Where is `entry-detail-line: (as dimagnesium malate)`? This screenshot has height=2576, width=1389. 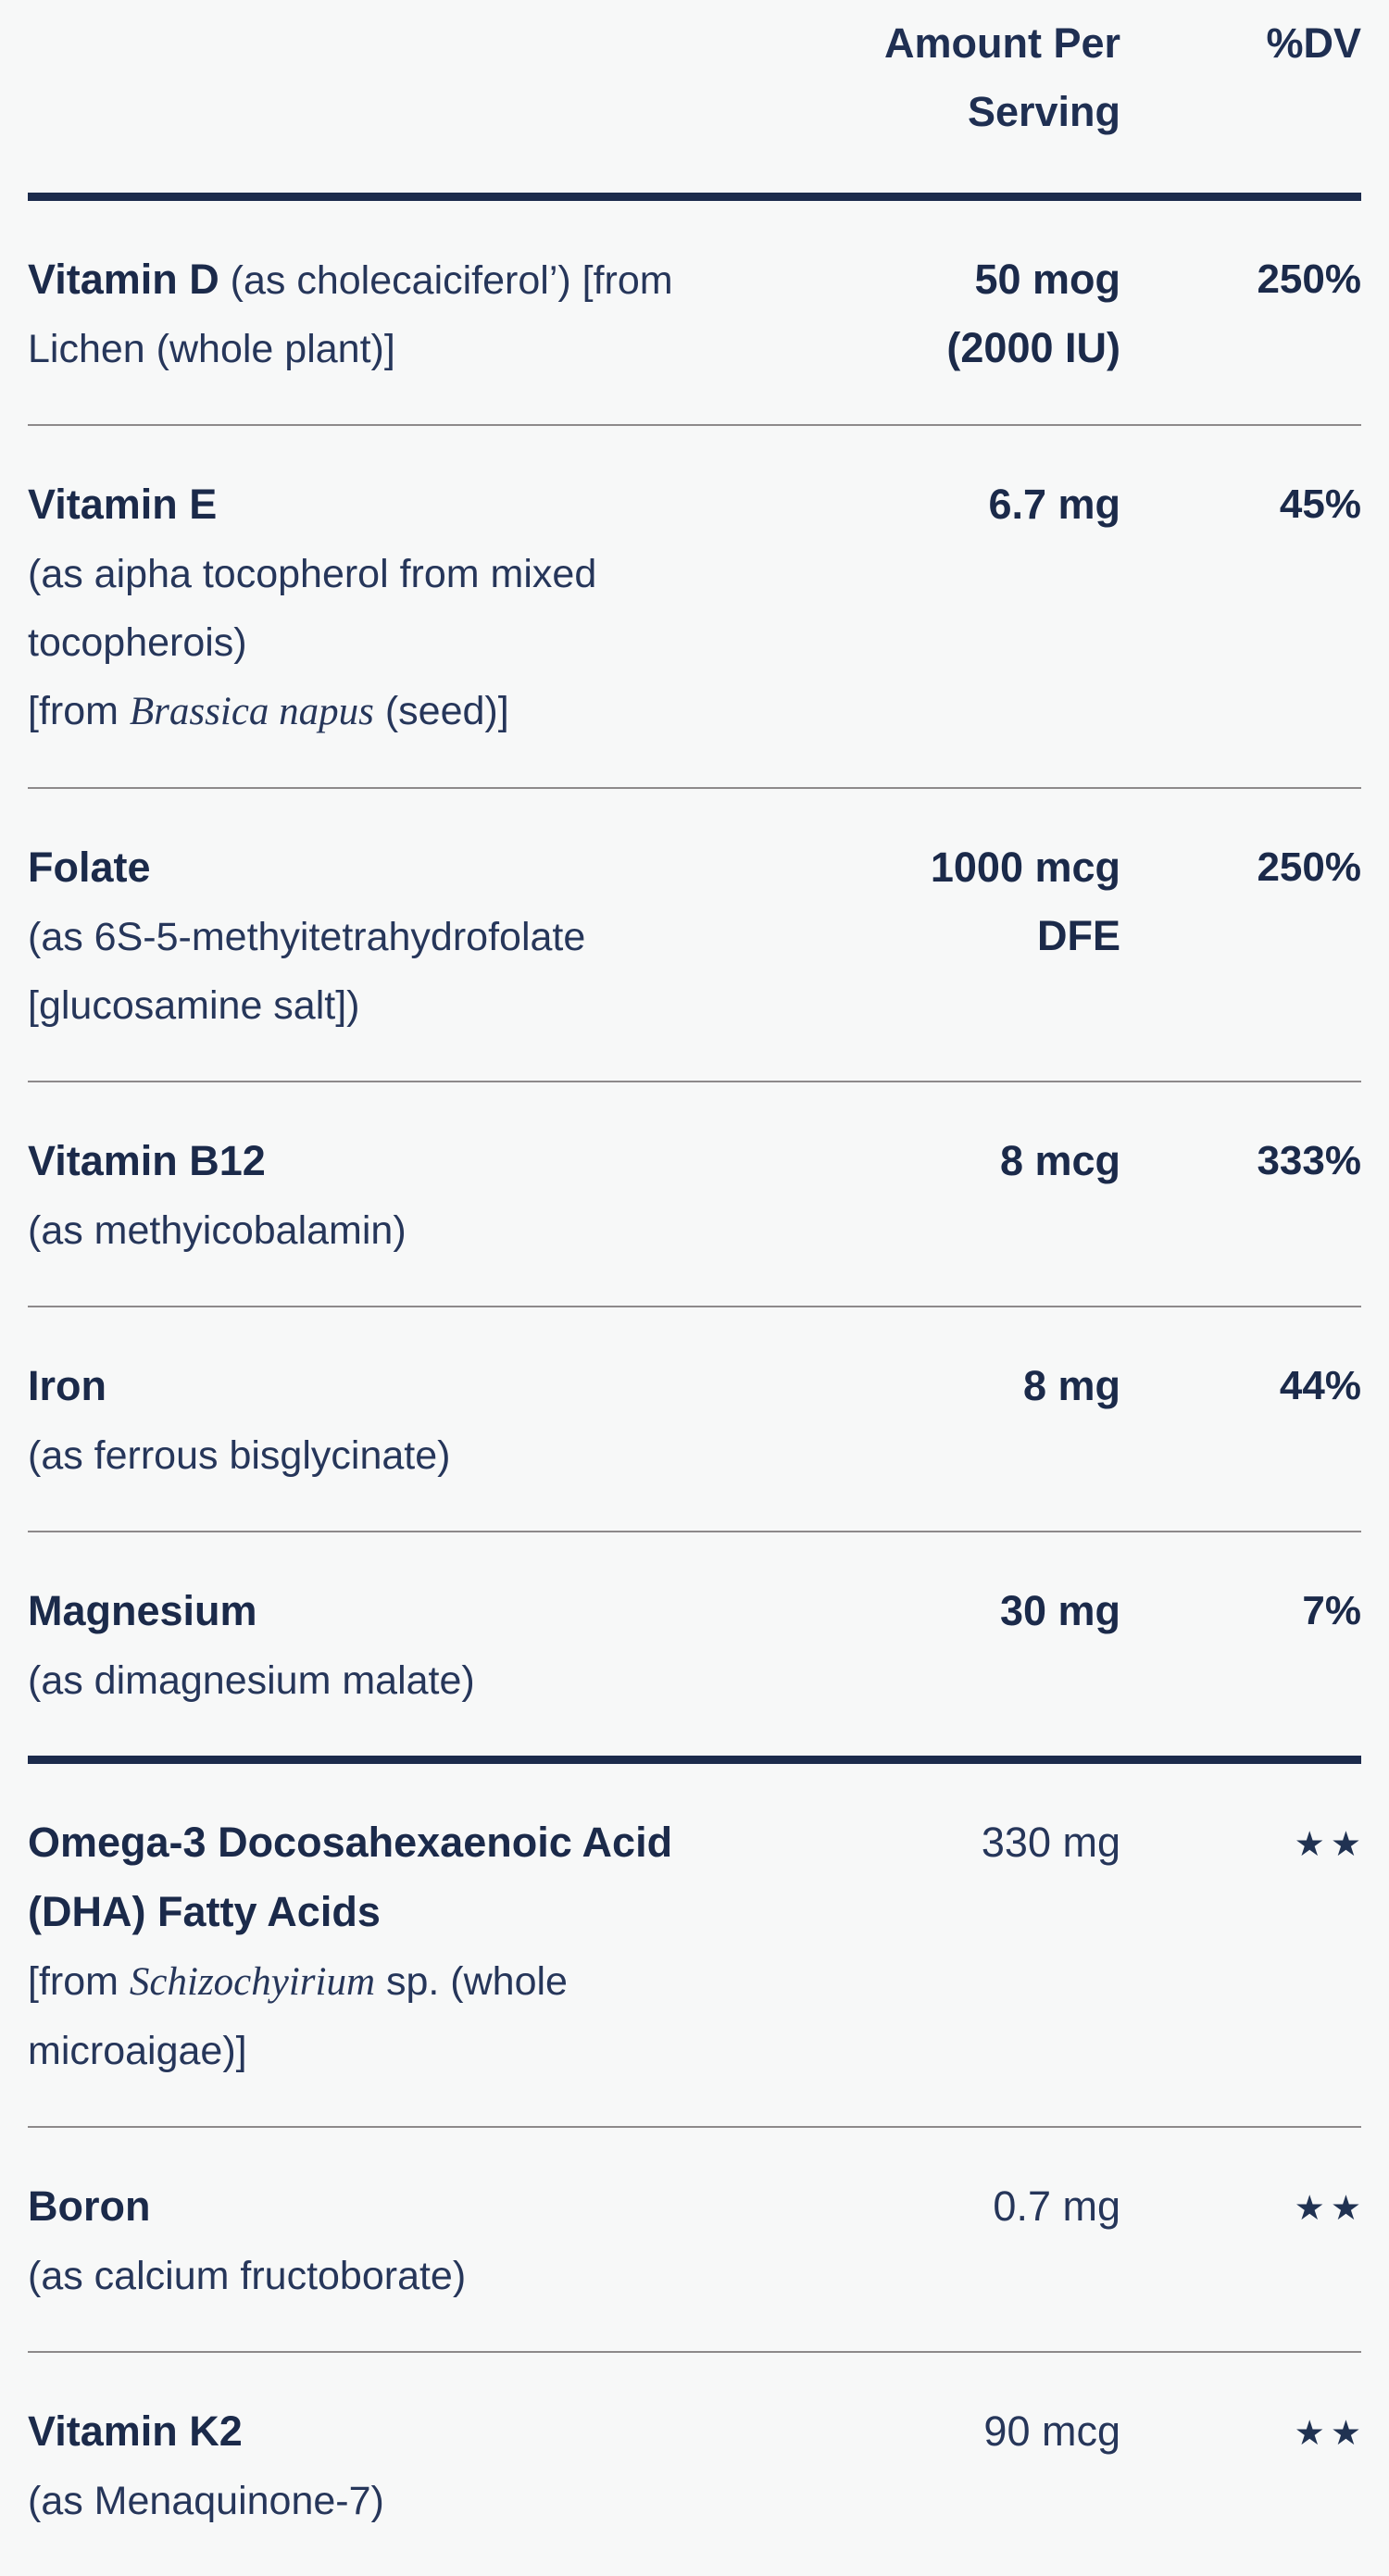 entry-detail-line: (as dimagnesium malate) is located at coordinates (251, 1680).